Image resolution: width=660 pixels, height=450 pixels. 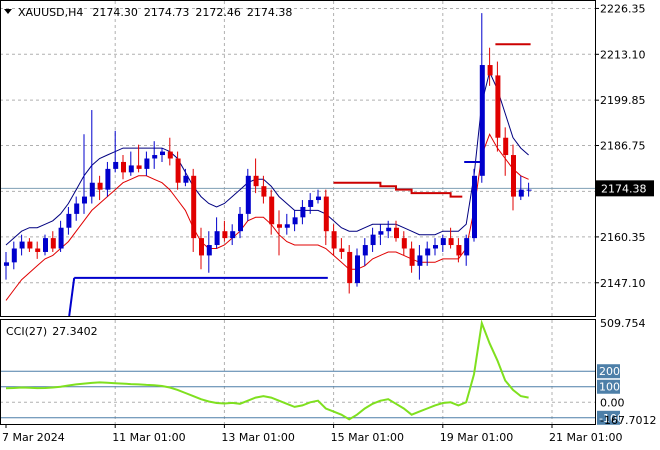 I want to click on open-value: 2174.30, so click(x=115, y=12).